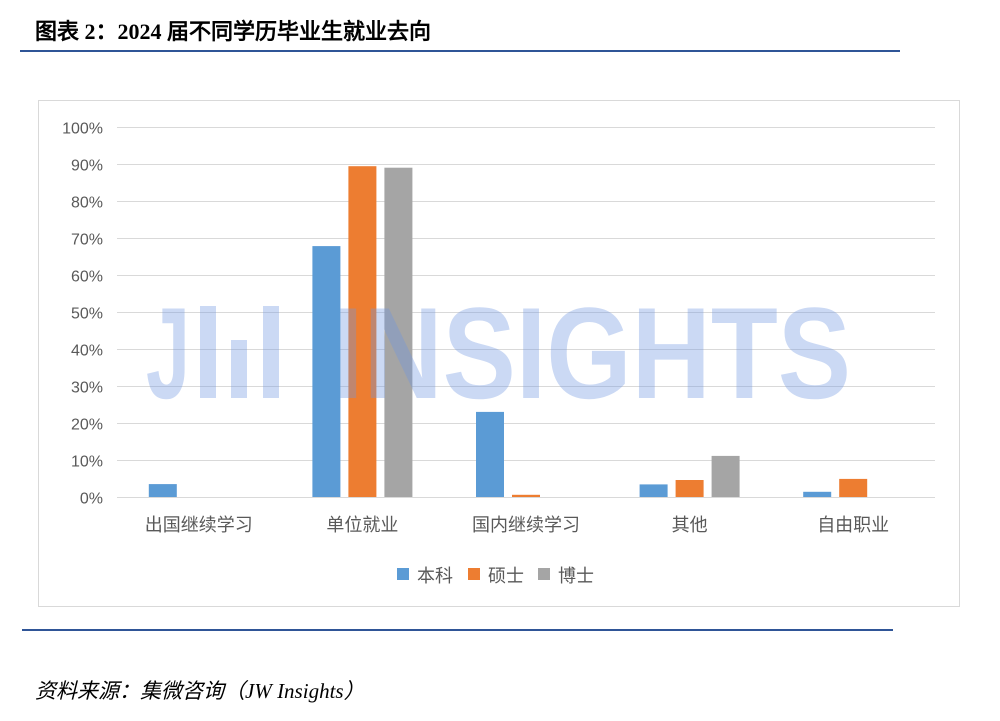 This screenshot has height=721, width=1000. I want to click on footer-rule, so click(457, 630).